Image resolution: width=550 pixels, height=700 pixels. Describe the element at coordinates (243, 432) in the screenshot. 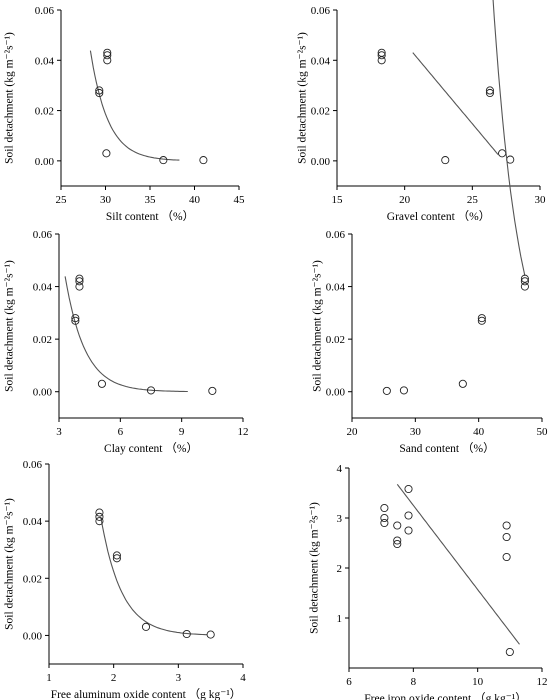

I see `x-tick-label: 12` at that location.